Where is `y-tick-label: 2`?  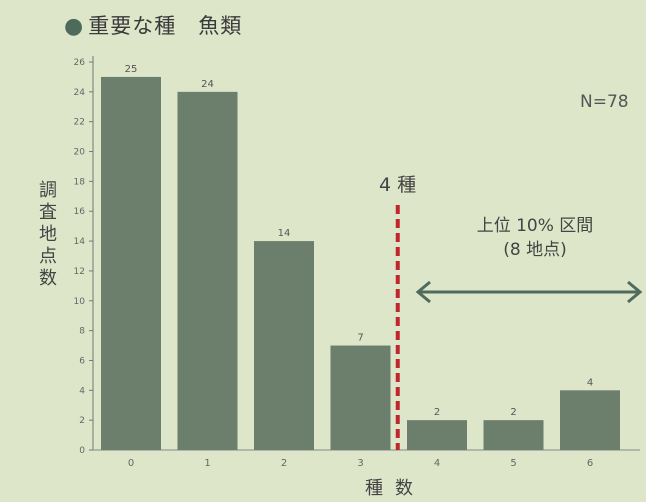 y-tick-label: 2 is located at coordinates (82, 421).